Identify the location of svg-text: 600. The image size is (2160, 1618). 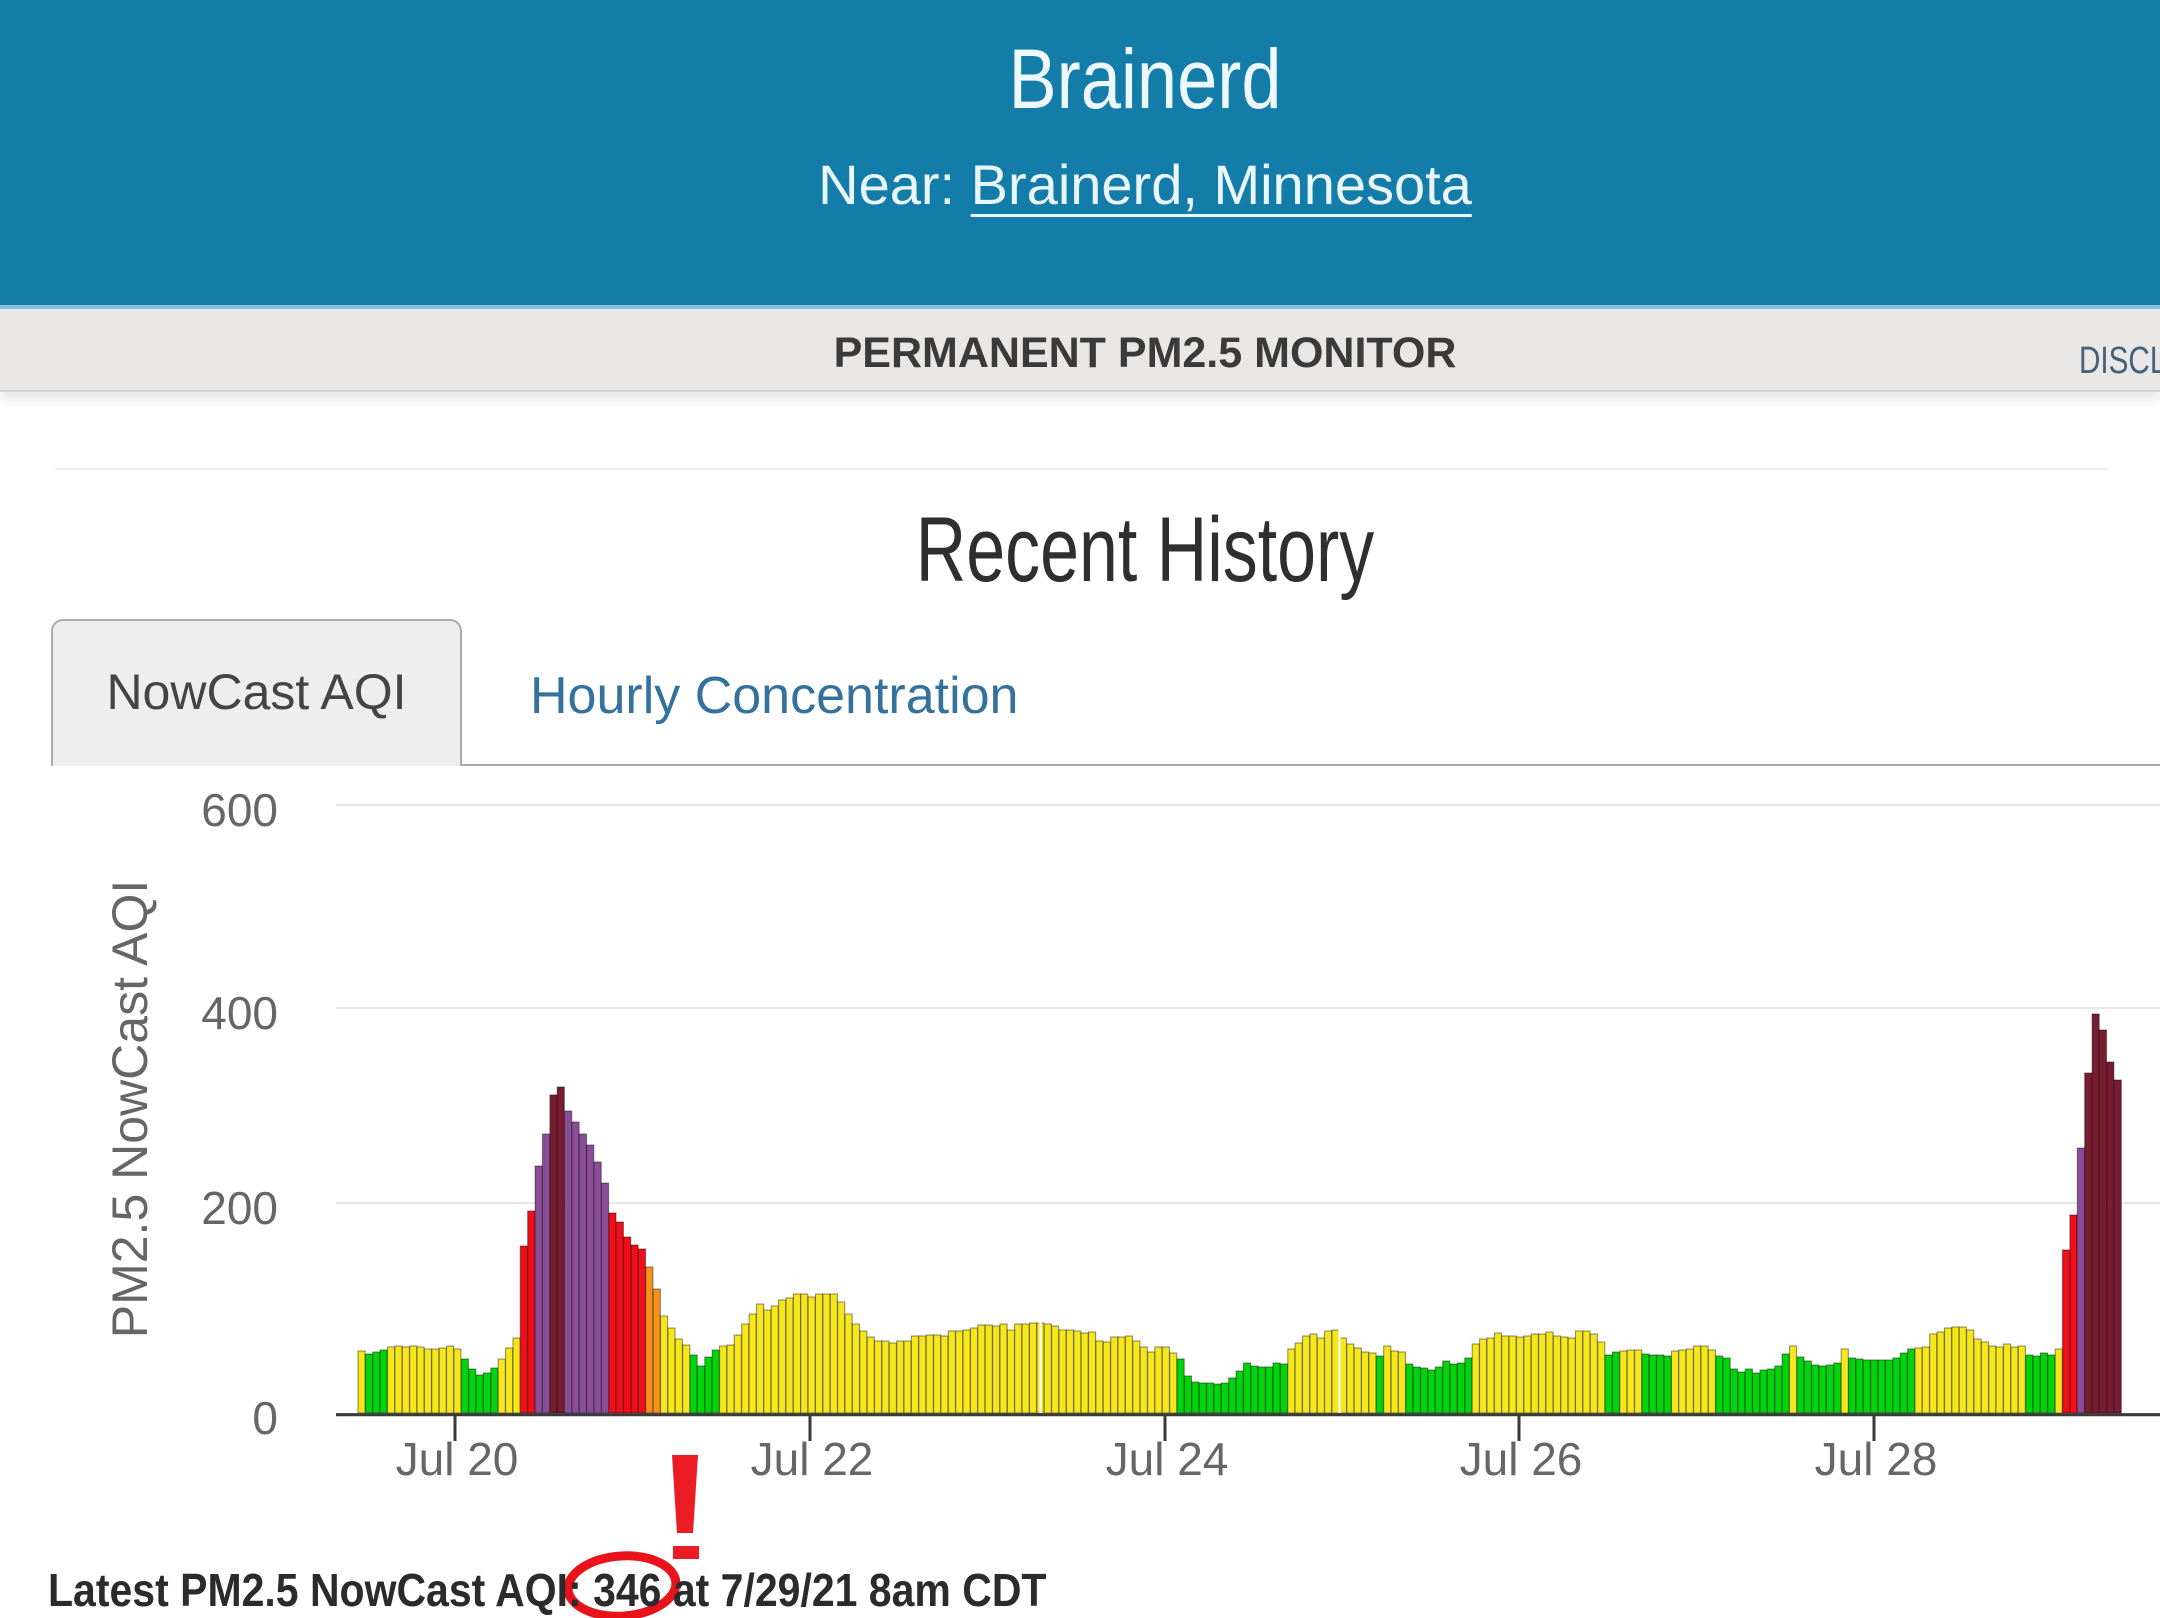
(239, 810).